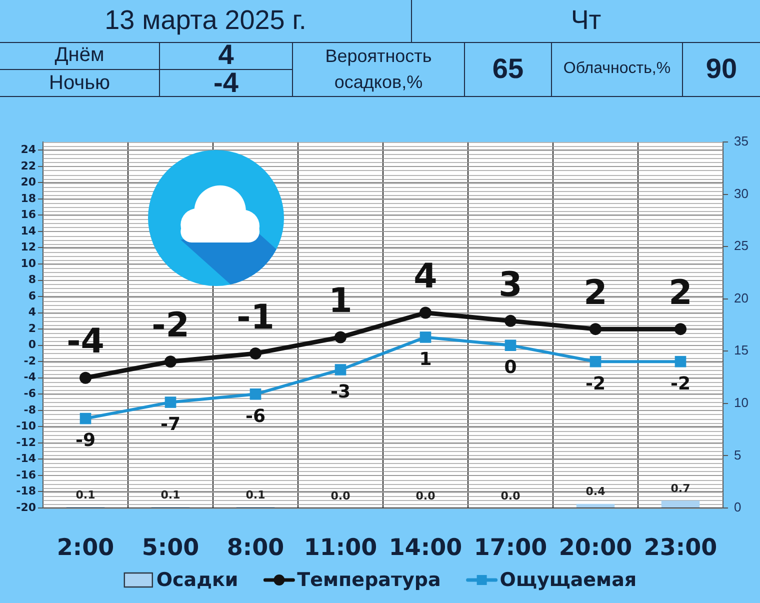 This screenshot has height=603, width=760. I want to click on y-tick-label: -16, so click(26, 475).